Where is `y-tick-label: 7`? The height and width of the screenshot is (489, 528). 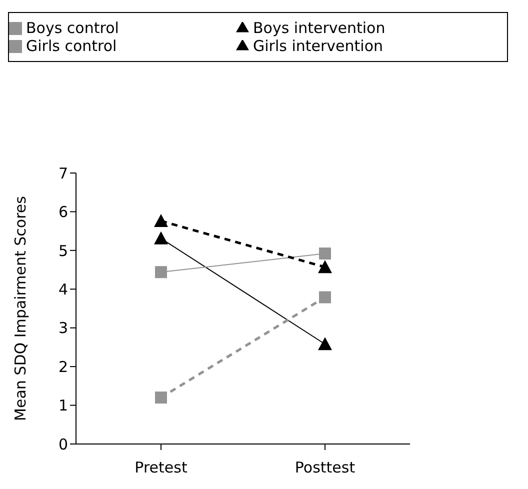 y-tick-label: 7 is located at coordinates (63, 173).